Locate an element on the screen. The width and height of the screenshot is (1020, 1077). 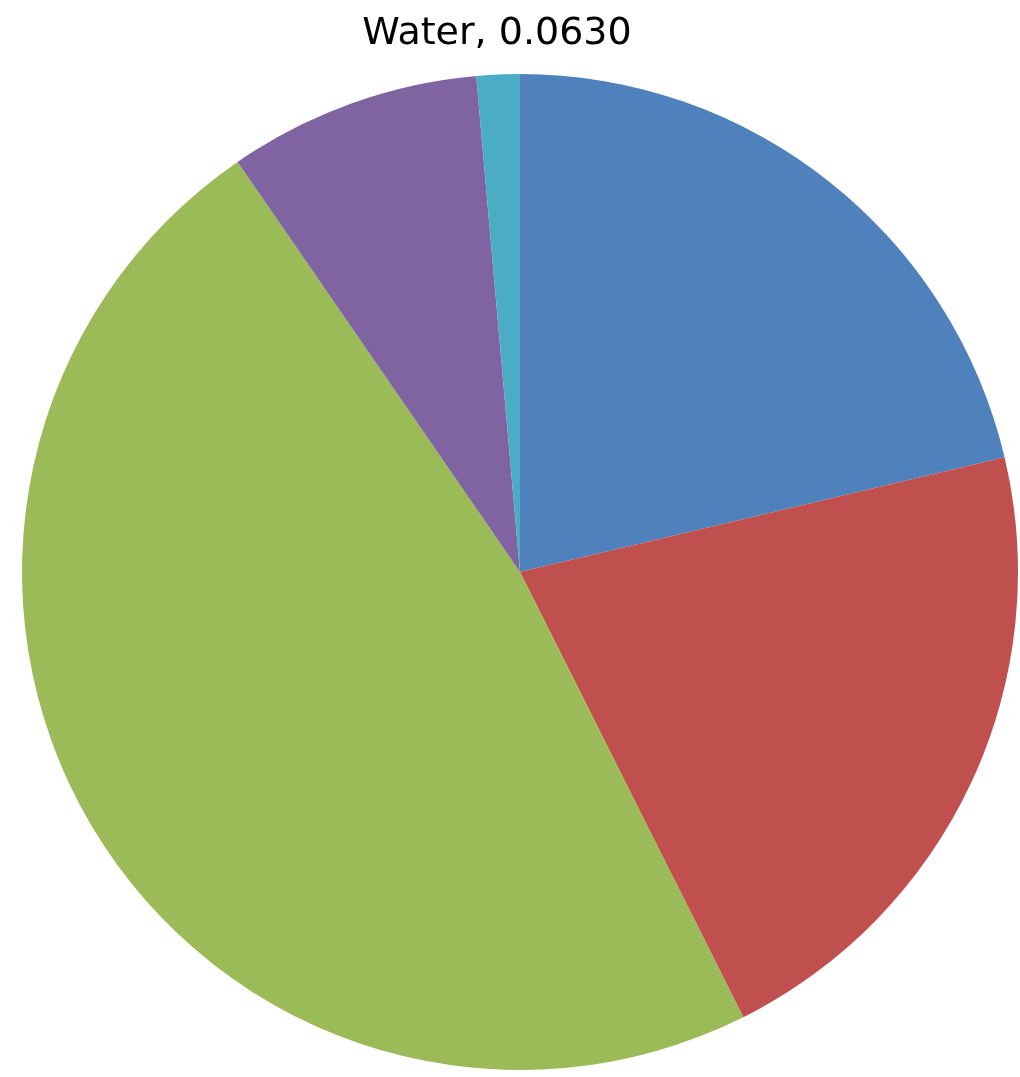
chart-title: Water, 0.0630 is located at coordinates (497, 31).